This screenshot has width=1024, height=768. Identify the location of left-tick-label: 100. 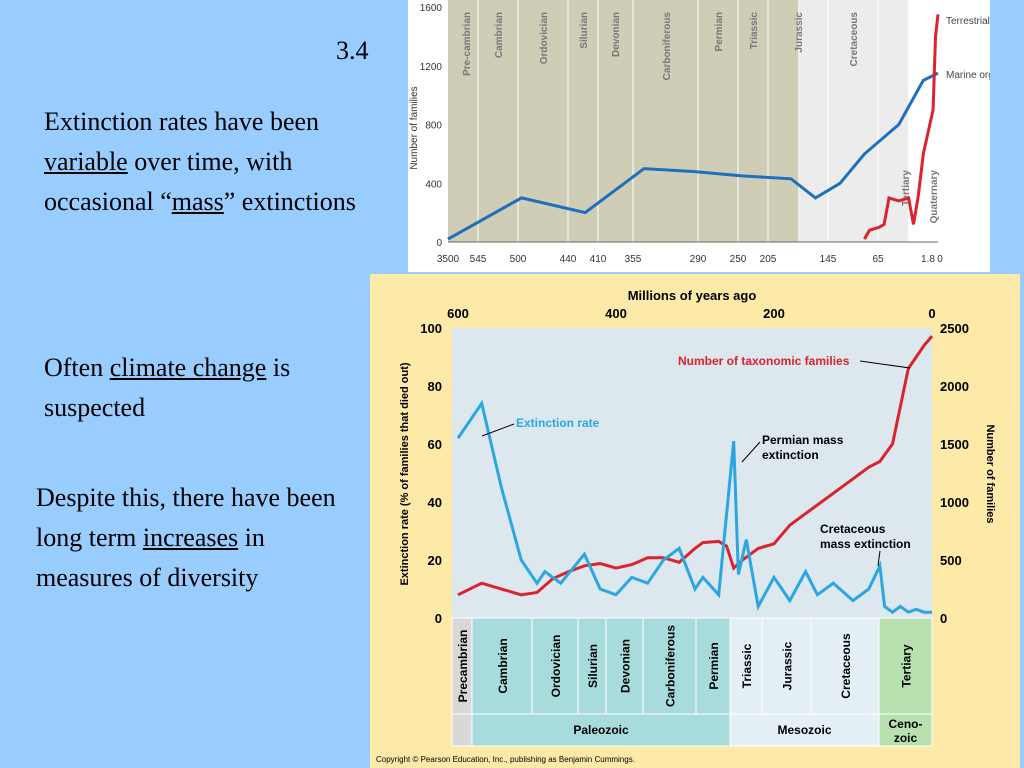
(431, 328).